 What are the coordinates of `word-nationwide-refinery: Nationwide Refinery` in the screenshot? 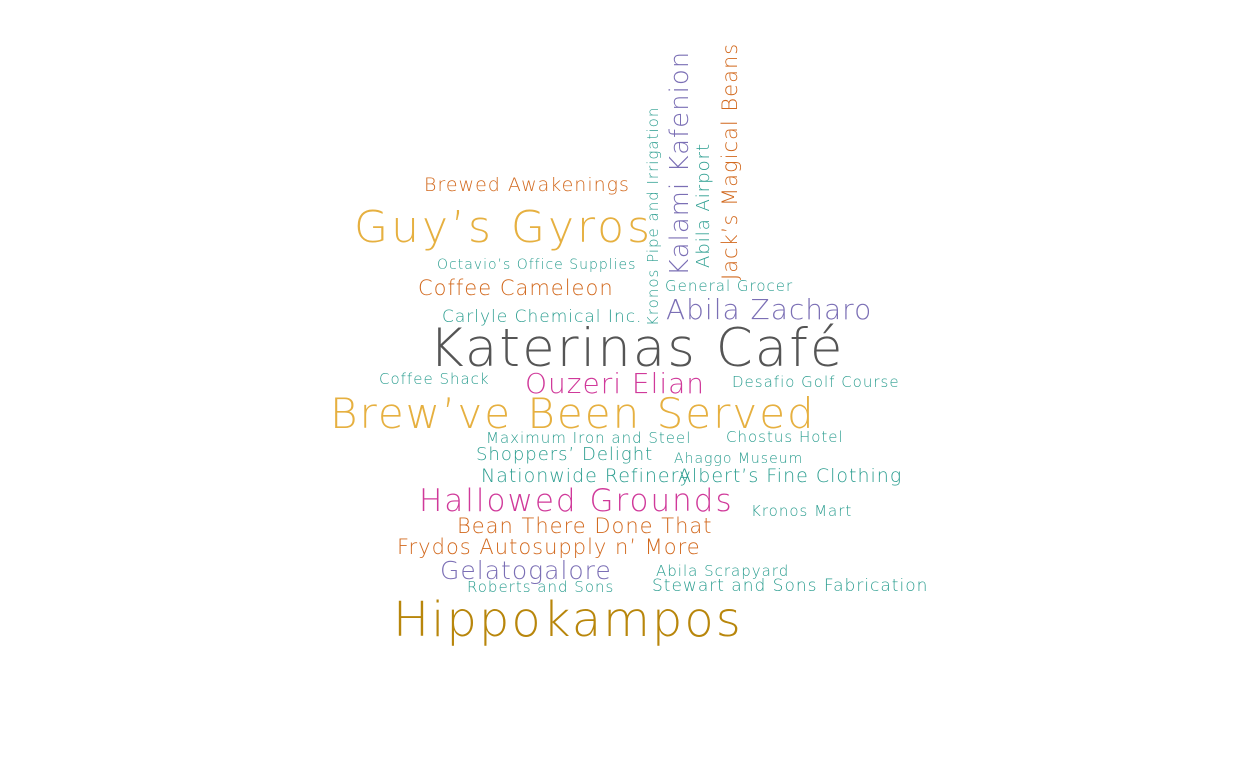 It's located at (586, 476).